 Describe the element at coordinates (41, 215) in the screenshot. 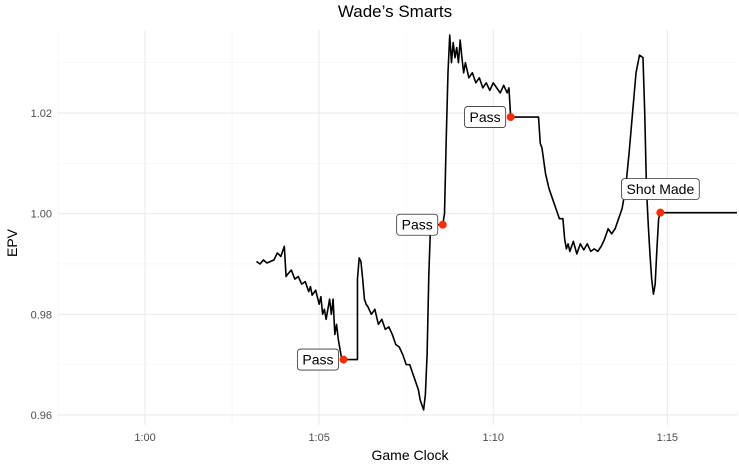

I see `y-tick-label: 1.00` at that location.